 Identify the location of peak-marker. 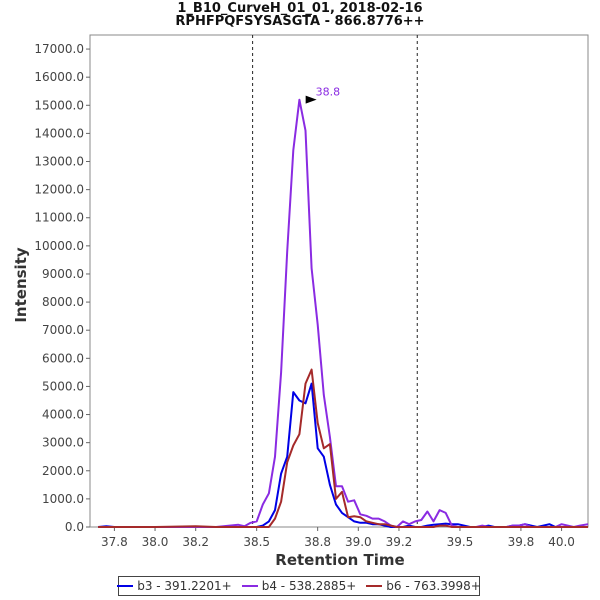
(311, 99).